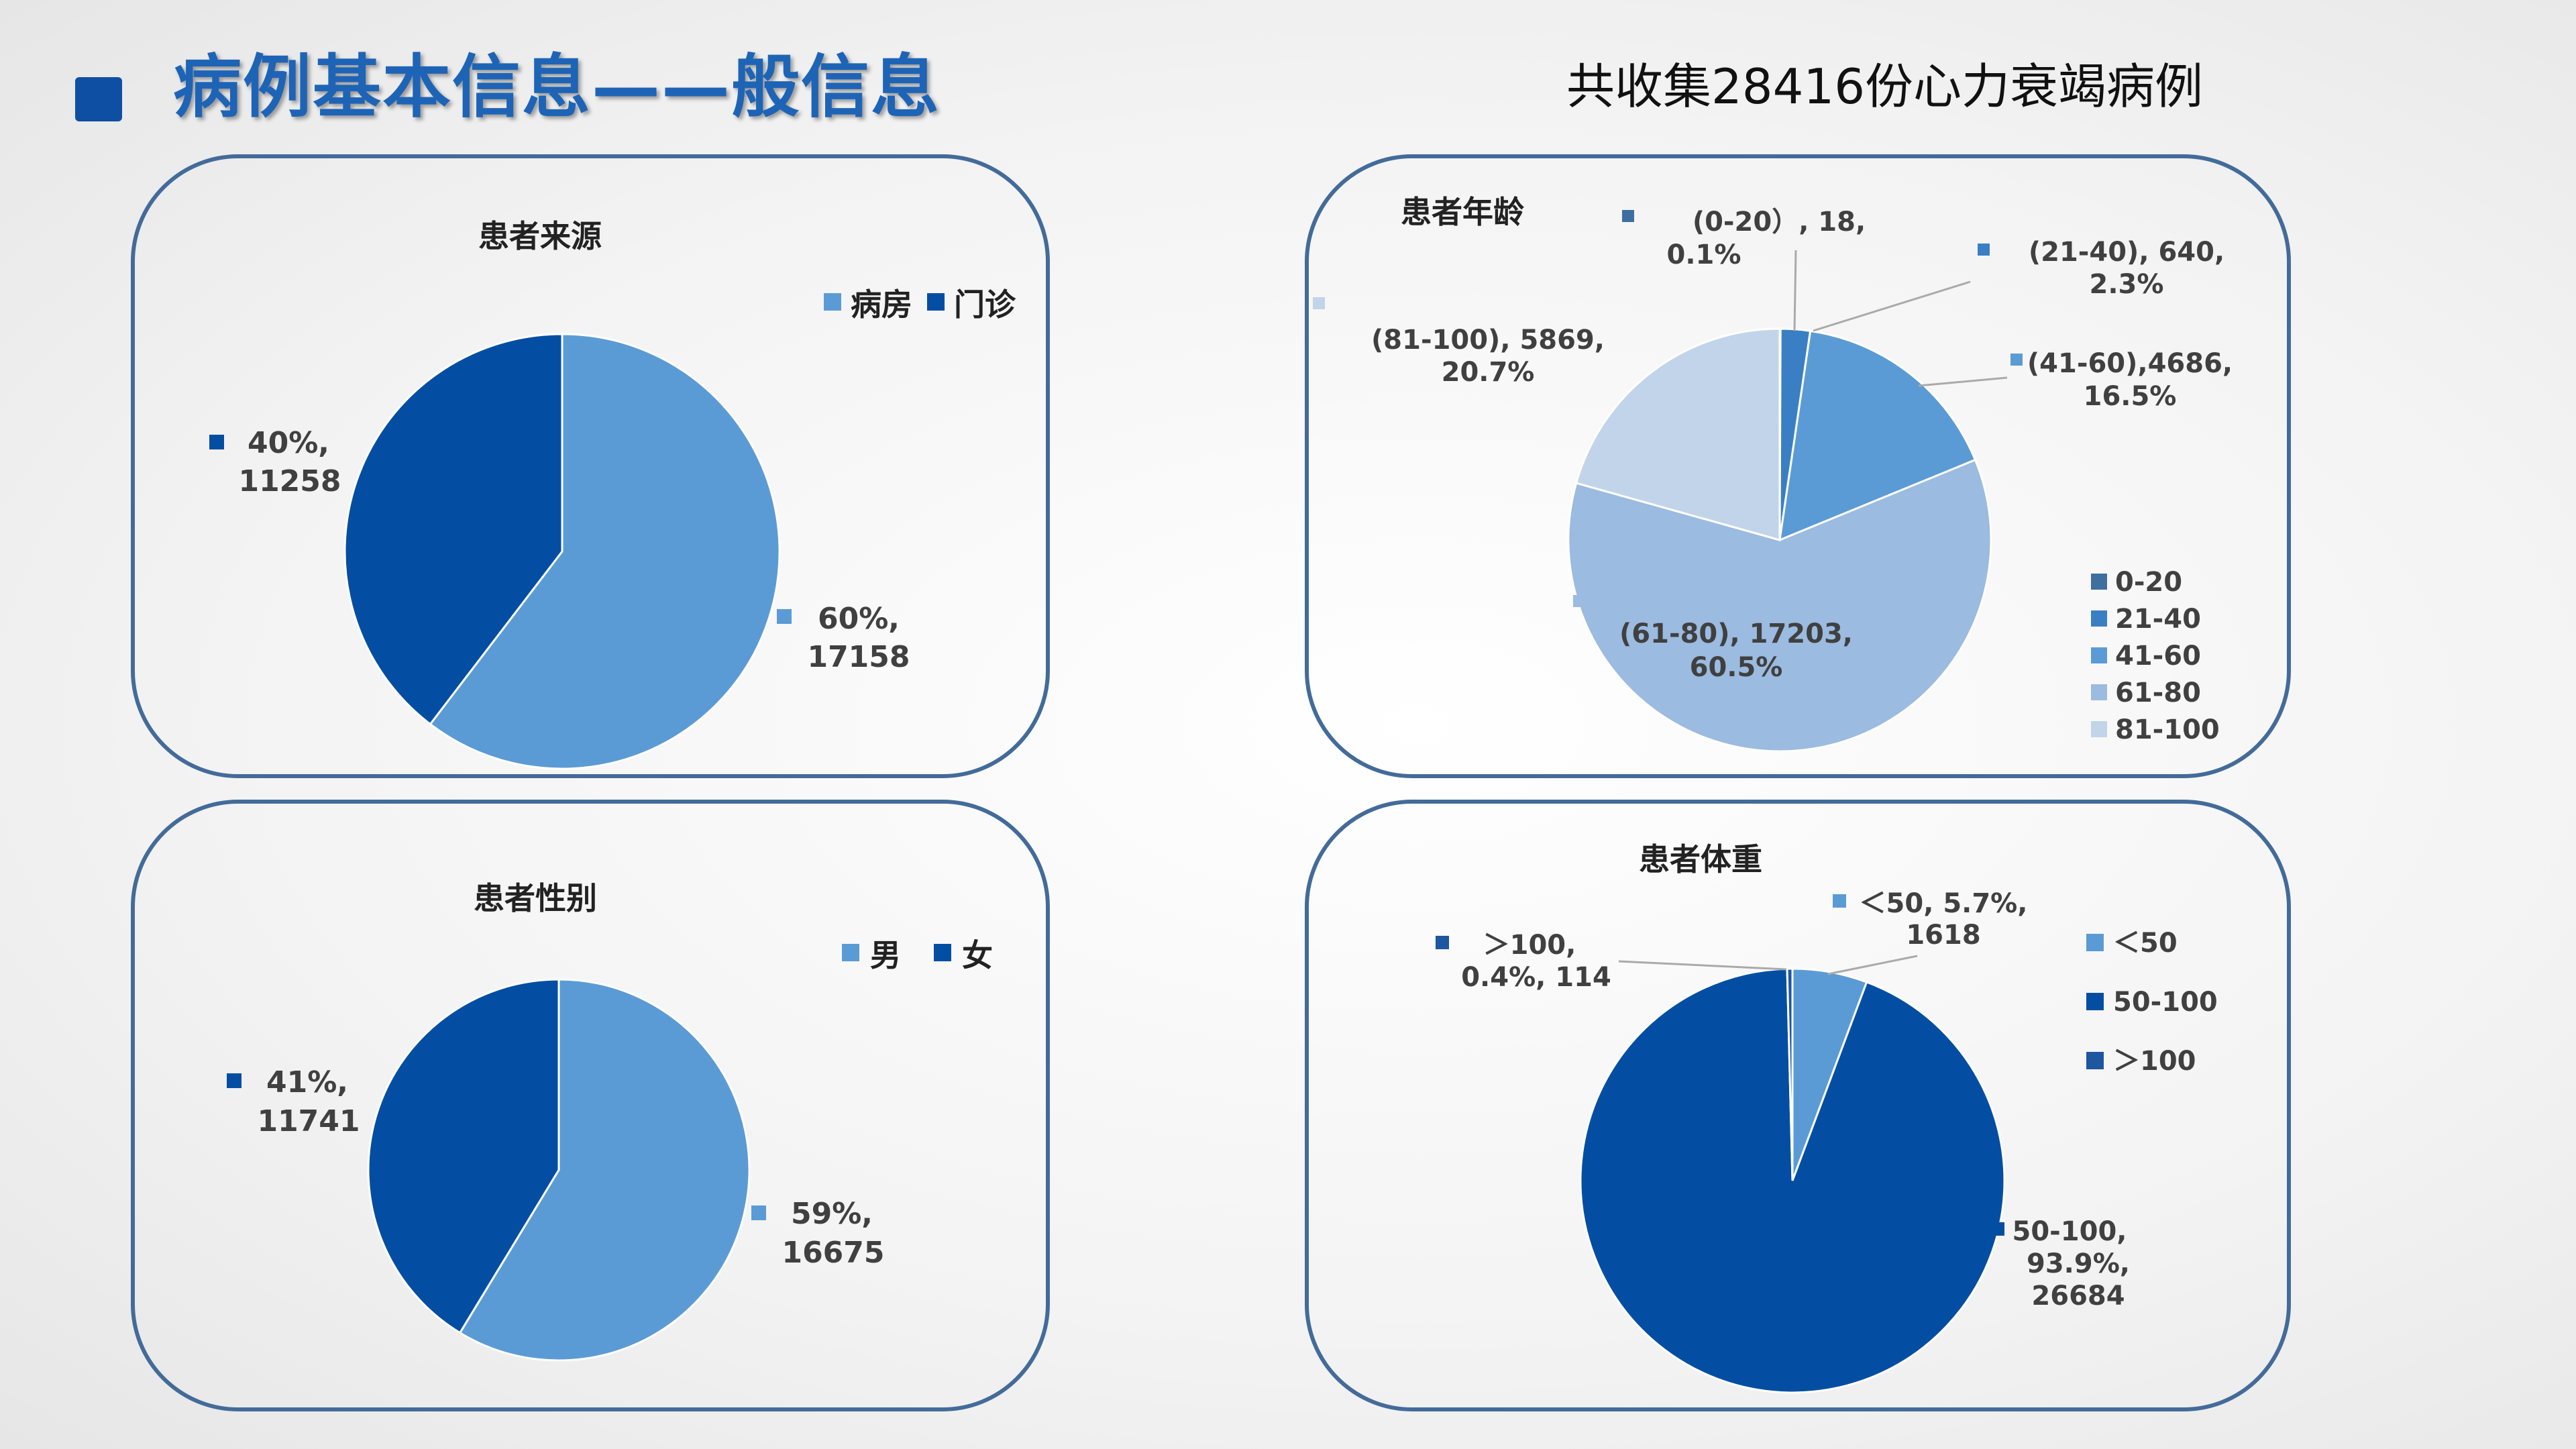 The height and width of the screenshot is (1449, 2576). I want to click on data-label-weight-over-100-b: 0.4%, 114, so click(1536, 977).